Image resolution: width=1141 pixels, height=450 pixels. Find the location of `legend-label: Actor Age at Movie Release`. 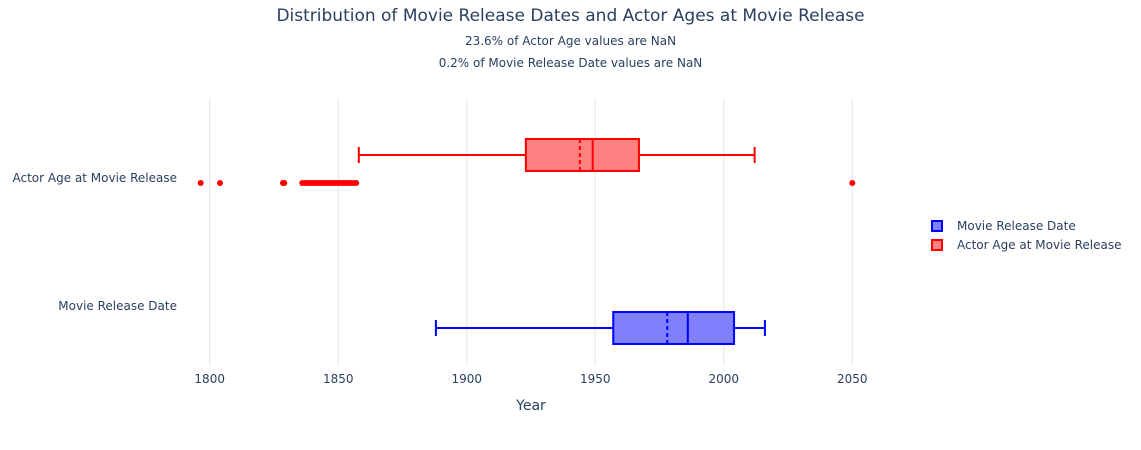

legend-label: Actor Age at Movie Release is located at coordinates (1039, 244).